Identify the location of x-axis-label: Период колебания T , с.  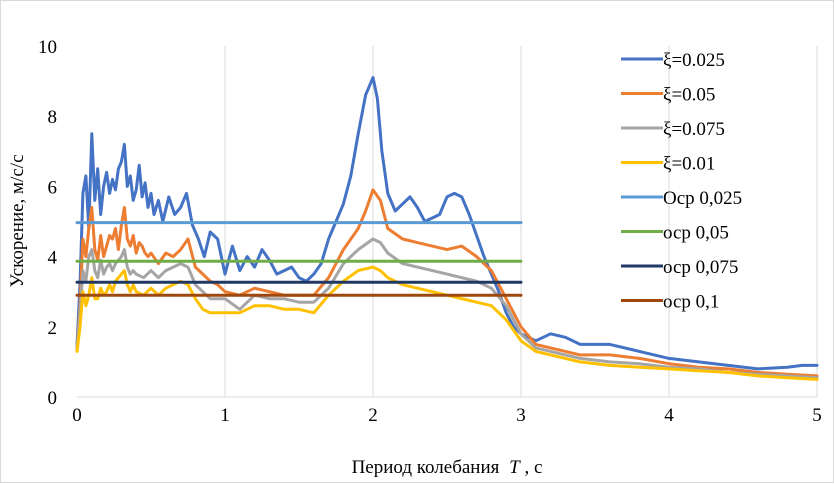
(447, 467).